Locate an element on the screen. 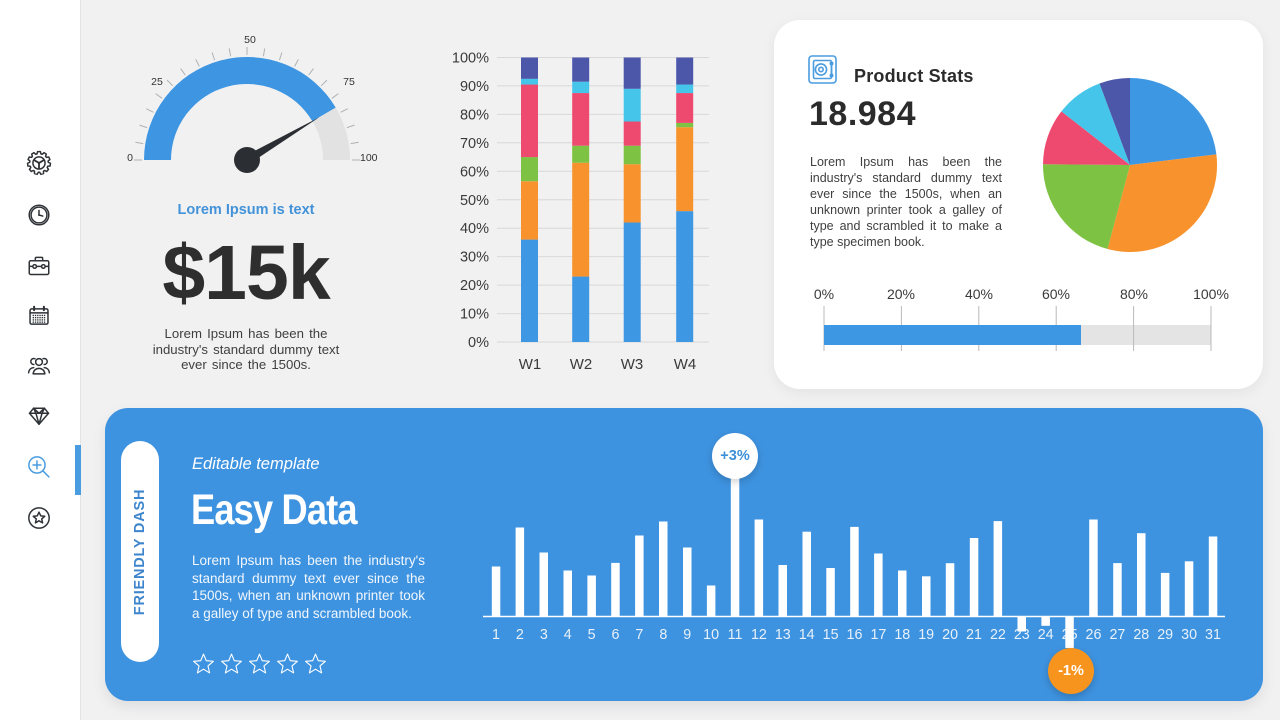 This screenshot has height=720, width=1280. svg-text: 17 is located at coordinates (878, 635).